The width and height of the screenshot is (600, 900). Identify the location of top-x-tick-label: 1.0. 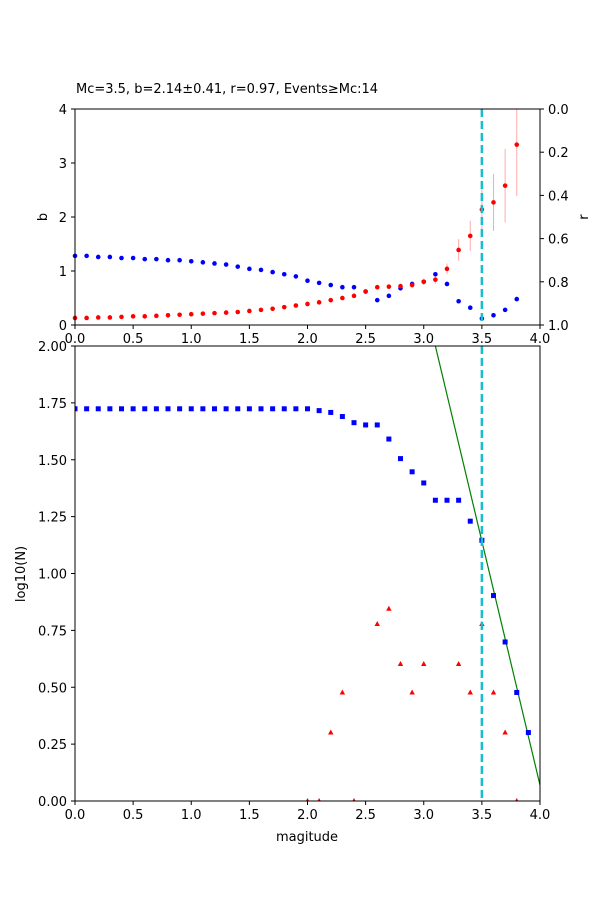
(191, 339).